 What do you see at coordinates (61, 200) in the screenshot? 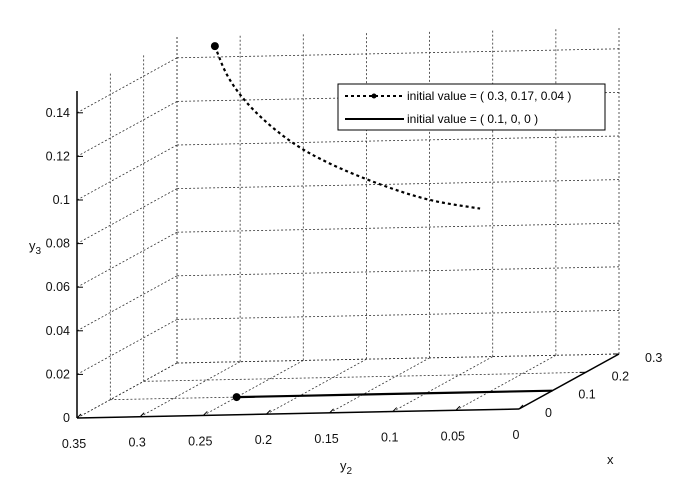
I see `y3-tick-label: 0.1` at bounding box center [61, 200].